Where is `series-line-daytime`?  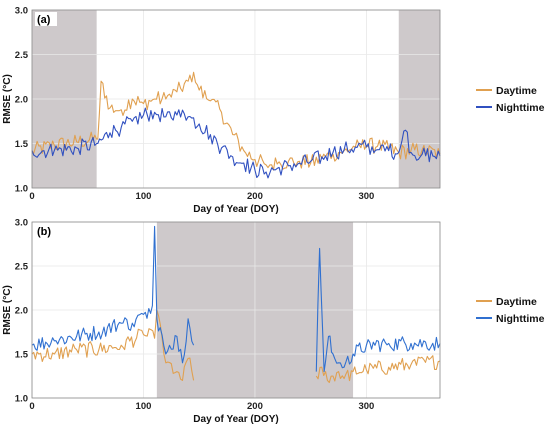
series-line-daytime is located at coordinates (236, 346).